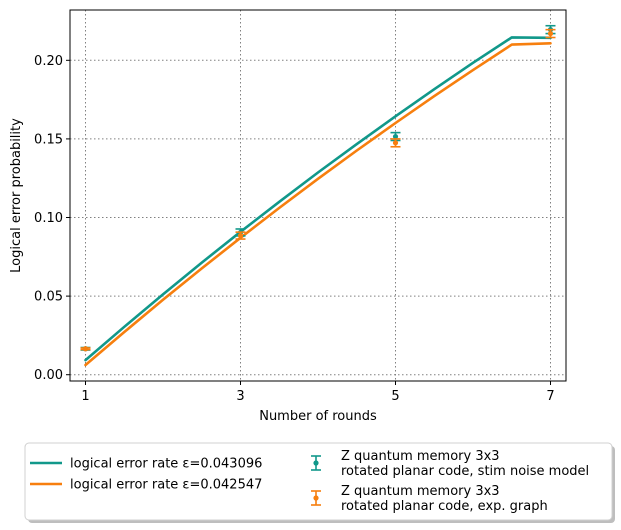 Image resolution: width=621 pixels, height=530 pixels. What do you see at coordinates (85, 396) in the screenshot?
I see `x-tick-label: 1` at bounding box center [85, 396].